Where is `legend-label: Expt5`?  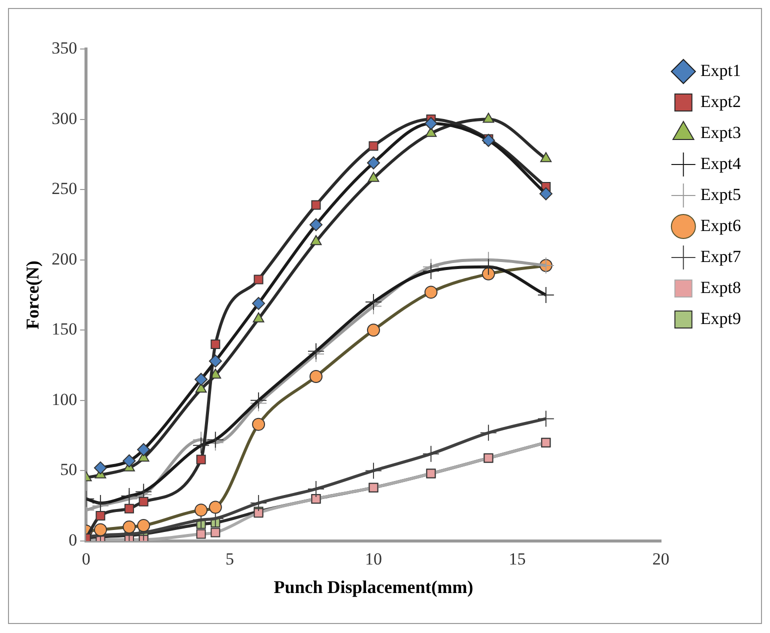 legend-label: Expt5 is located at coordinates (720, 194).